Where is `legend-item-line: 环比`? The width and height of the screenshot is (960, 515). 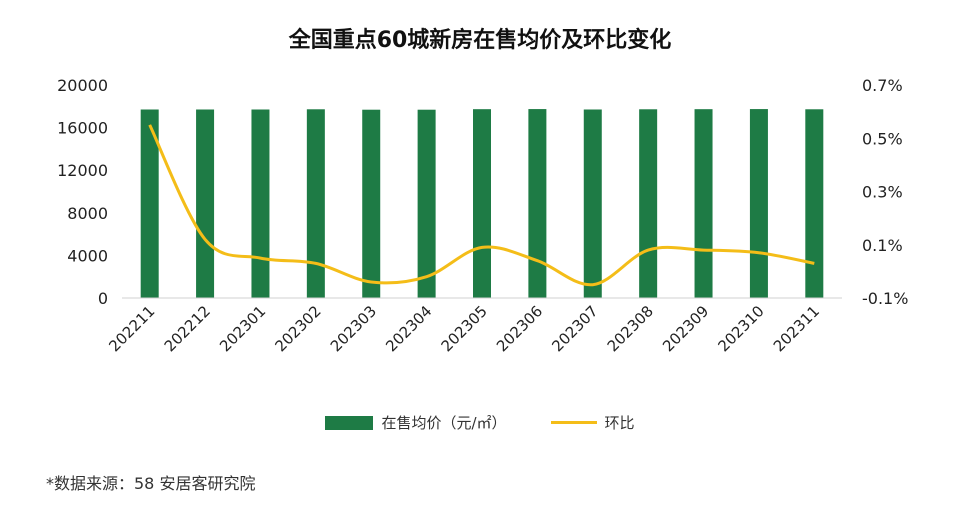 legend-item-line: 环比 is located at coordinates (592, 422).